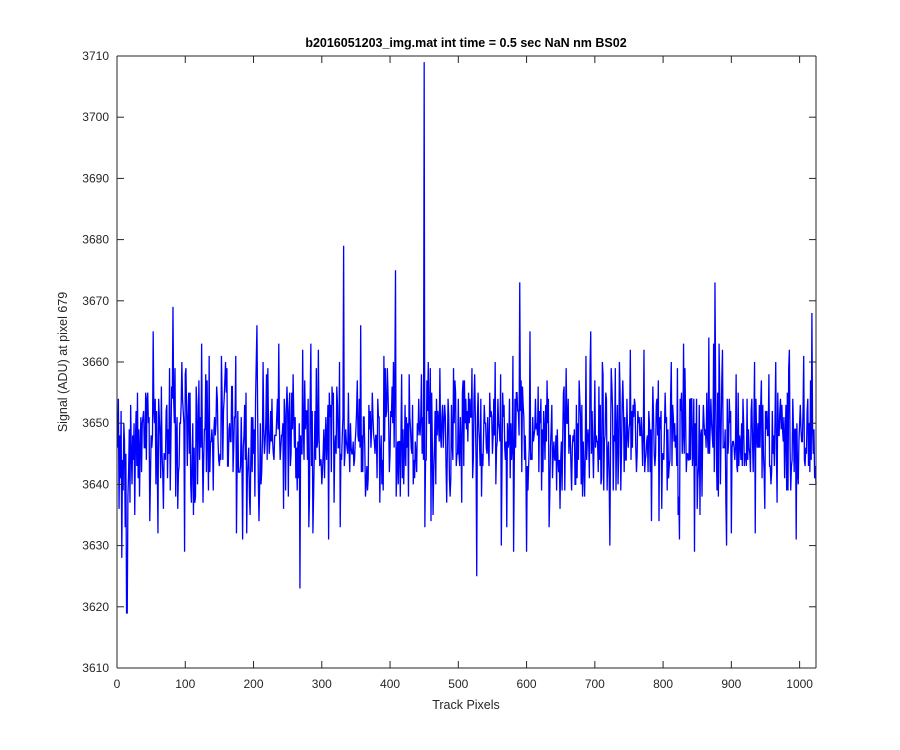  Describe the element at coordinates (95, 668) in the screenshot. I see `y-tick-label: 3610` at that location.